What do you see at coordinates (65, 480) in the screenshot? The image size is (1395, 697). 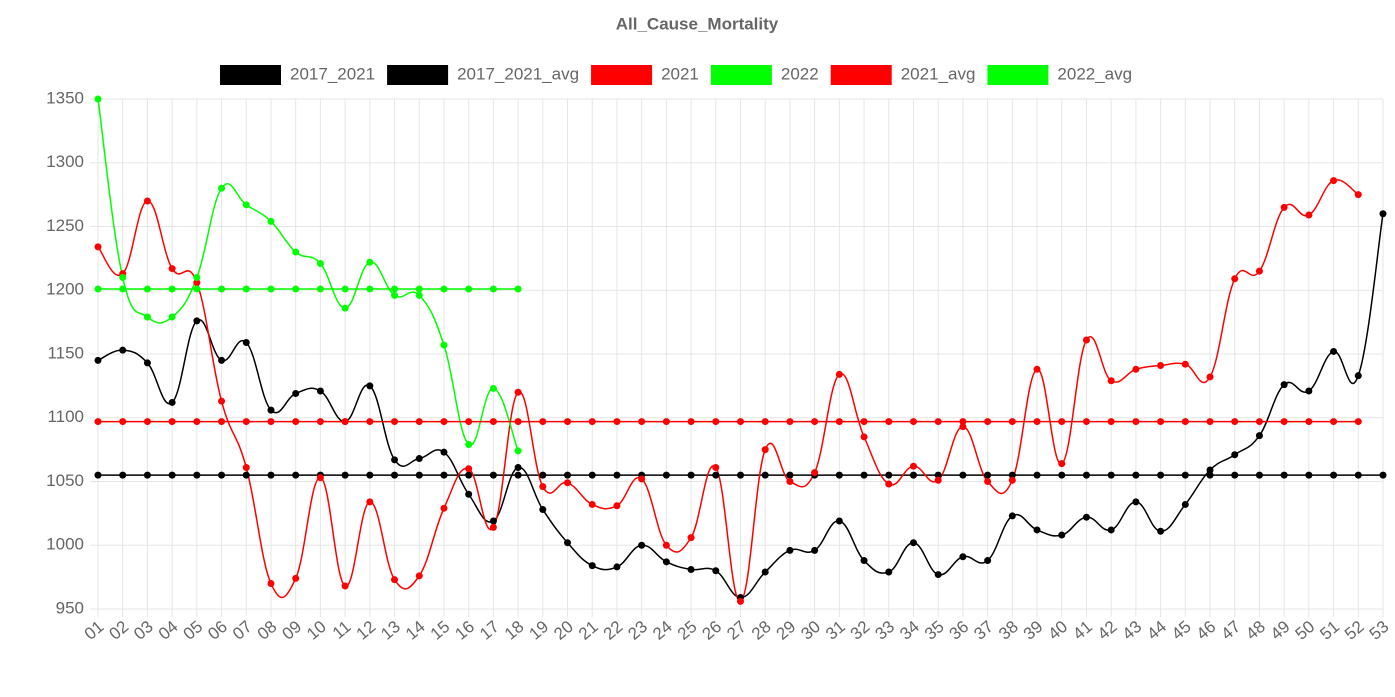 I see `y-tick-label: 1050` at bounding box center [65, 480].